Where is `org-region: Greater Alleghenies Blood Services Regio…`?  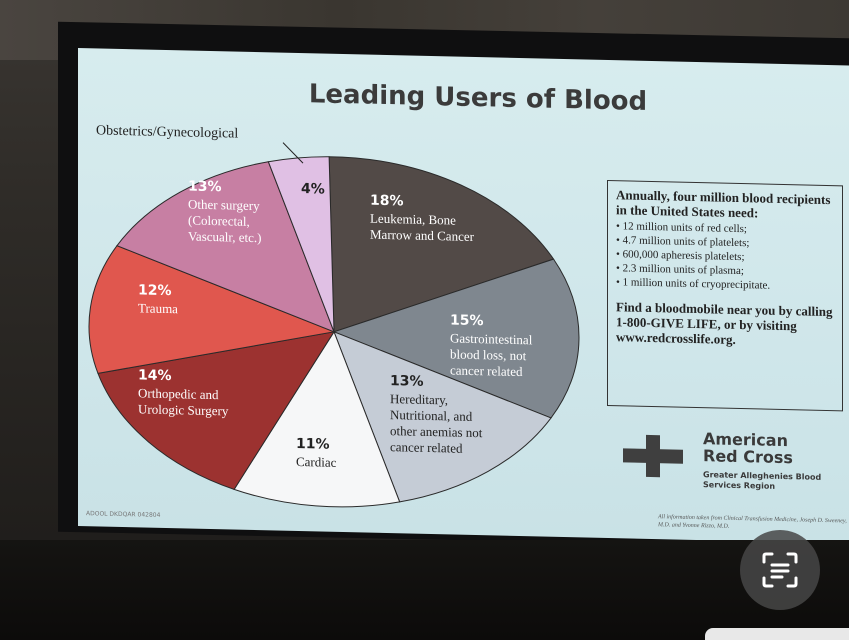 org-region: Greater Alleghenies Blood Services Regio… is located at coordinates (762, 480).